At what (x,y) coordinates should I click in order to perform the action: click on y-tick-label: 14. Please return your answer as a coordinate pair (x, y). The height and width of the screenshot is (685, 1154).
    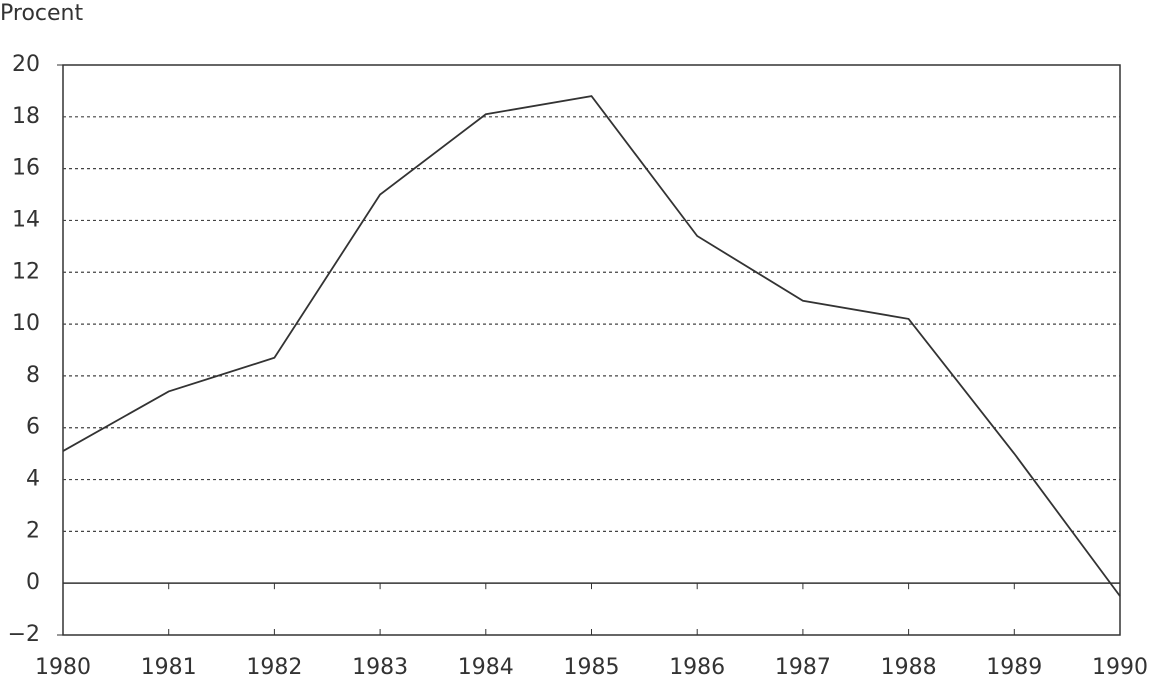
    Looking at the image, I should click on (26, 219).